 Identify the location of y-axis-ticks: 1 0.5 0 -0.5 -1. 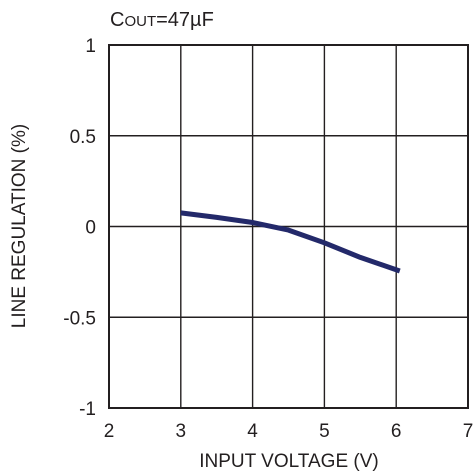
(79, 228).